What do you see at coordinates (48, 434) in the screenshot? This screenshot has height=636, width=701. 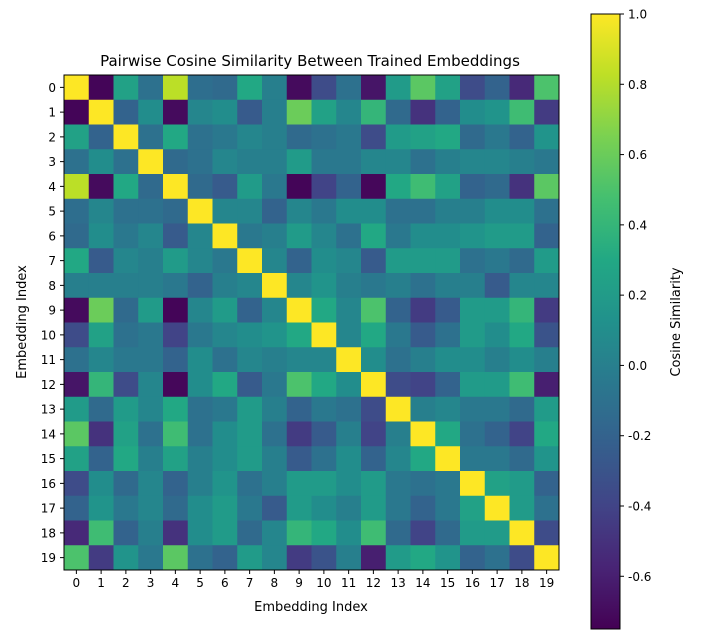 I see `y-tick-label: 14` at bounding box center [48, 434].